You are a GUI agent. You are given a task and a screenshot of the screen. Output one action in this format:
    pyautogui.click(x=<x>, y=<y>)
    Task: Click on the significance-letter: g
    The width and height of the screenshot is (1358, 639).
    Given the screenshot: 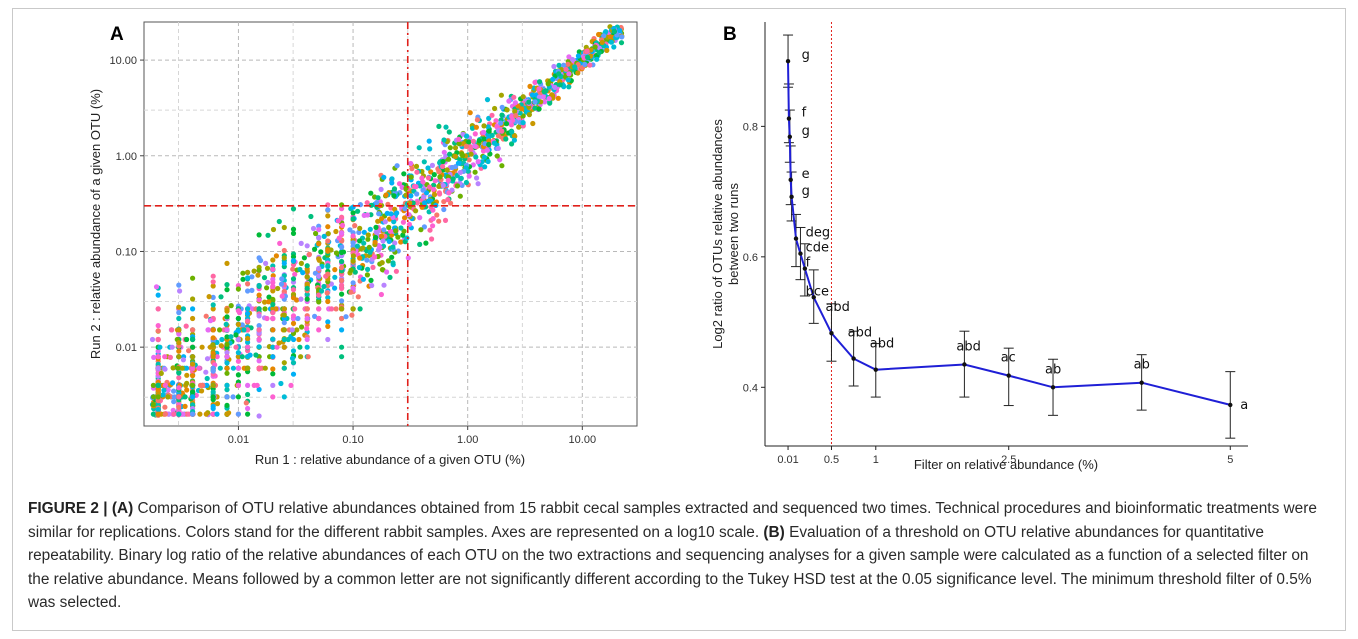 What is the action you would take?
    pyautogui.click(x=806, y=191)
    